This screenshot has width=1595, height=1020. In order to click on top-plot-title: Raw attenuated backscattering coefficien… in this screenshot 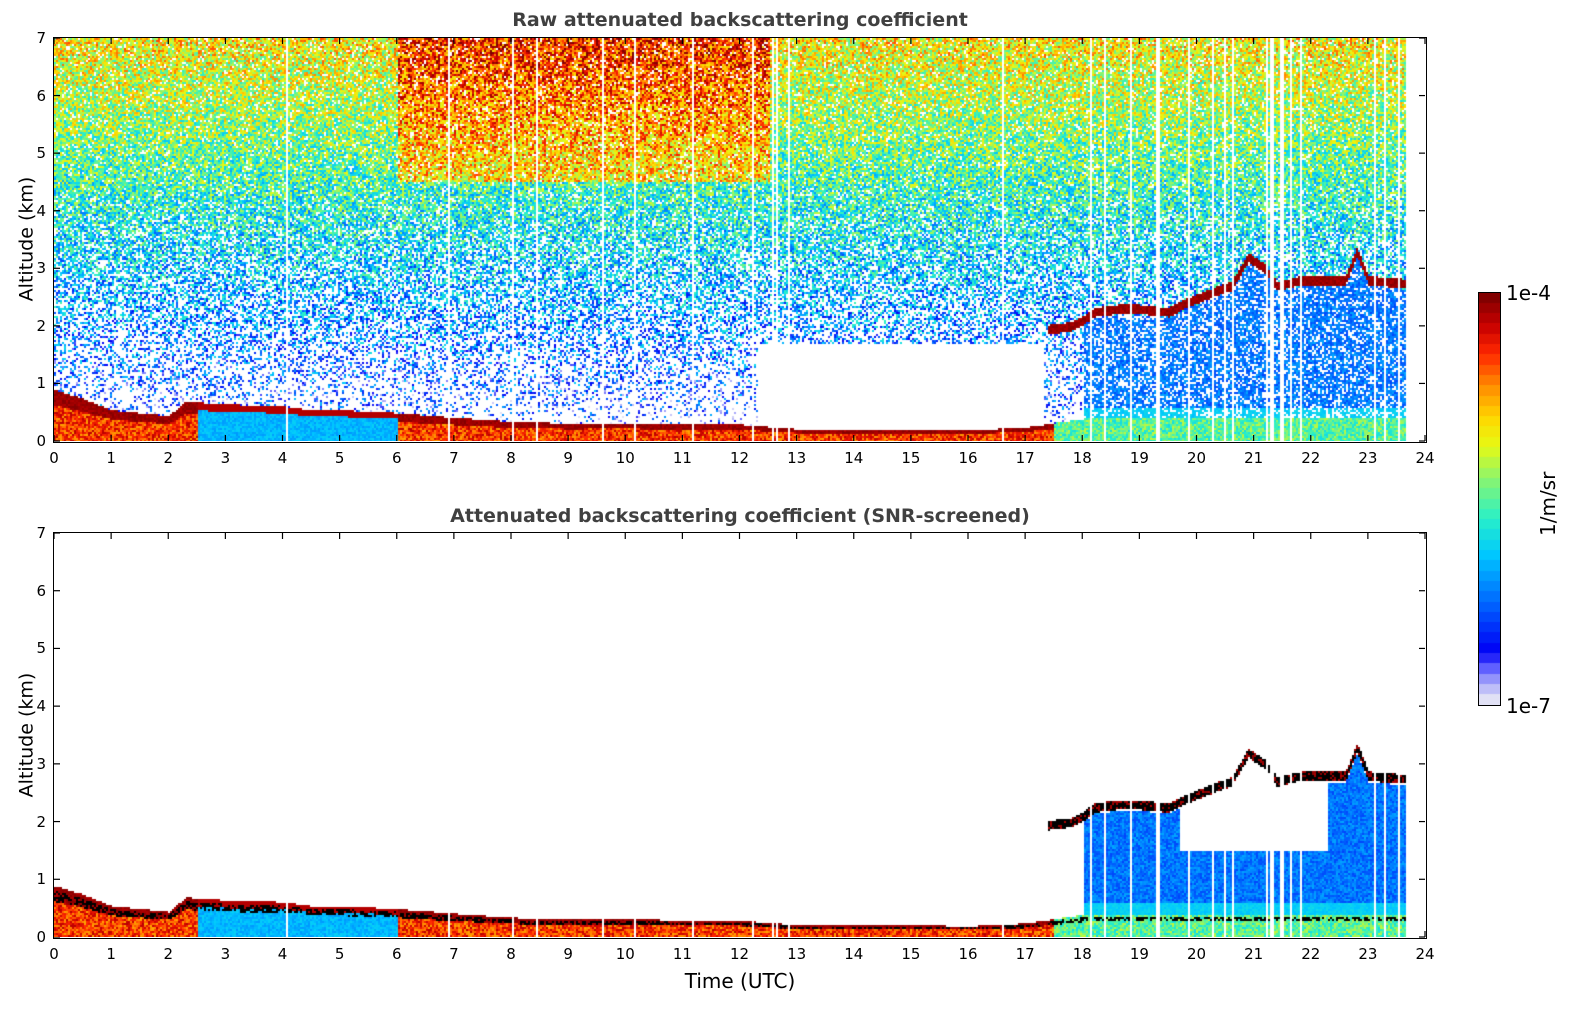, I will do `click(740, 20)`.